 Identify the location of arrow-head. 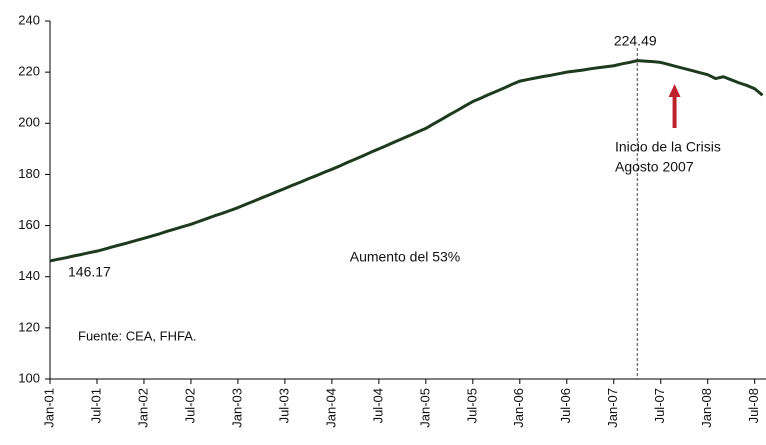
(674, 90).